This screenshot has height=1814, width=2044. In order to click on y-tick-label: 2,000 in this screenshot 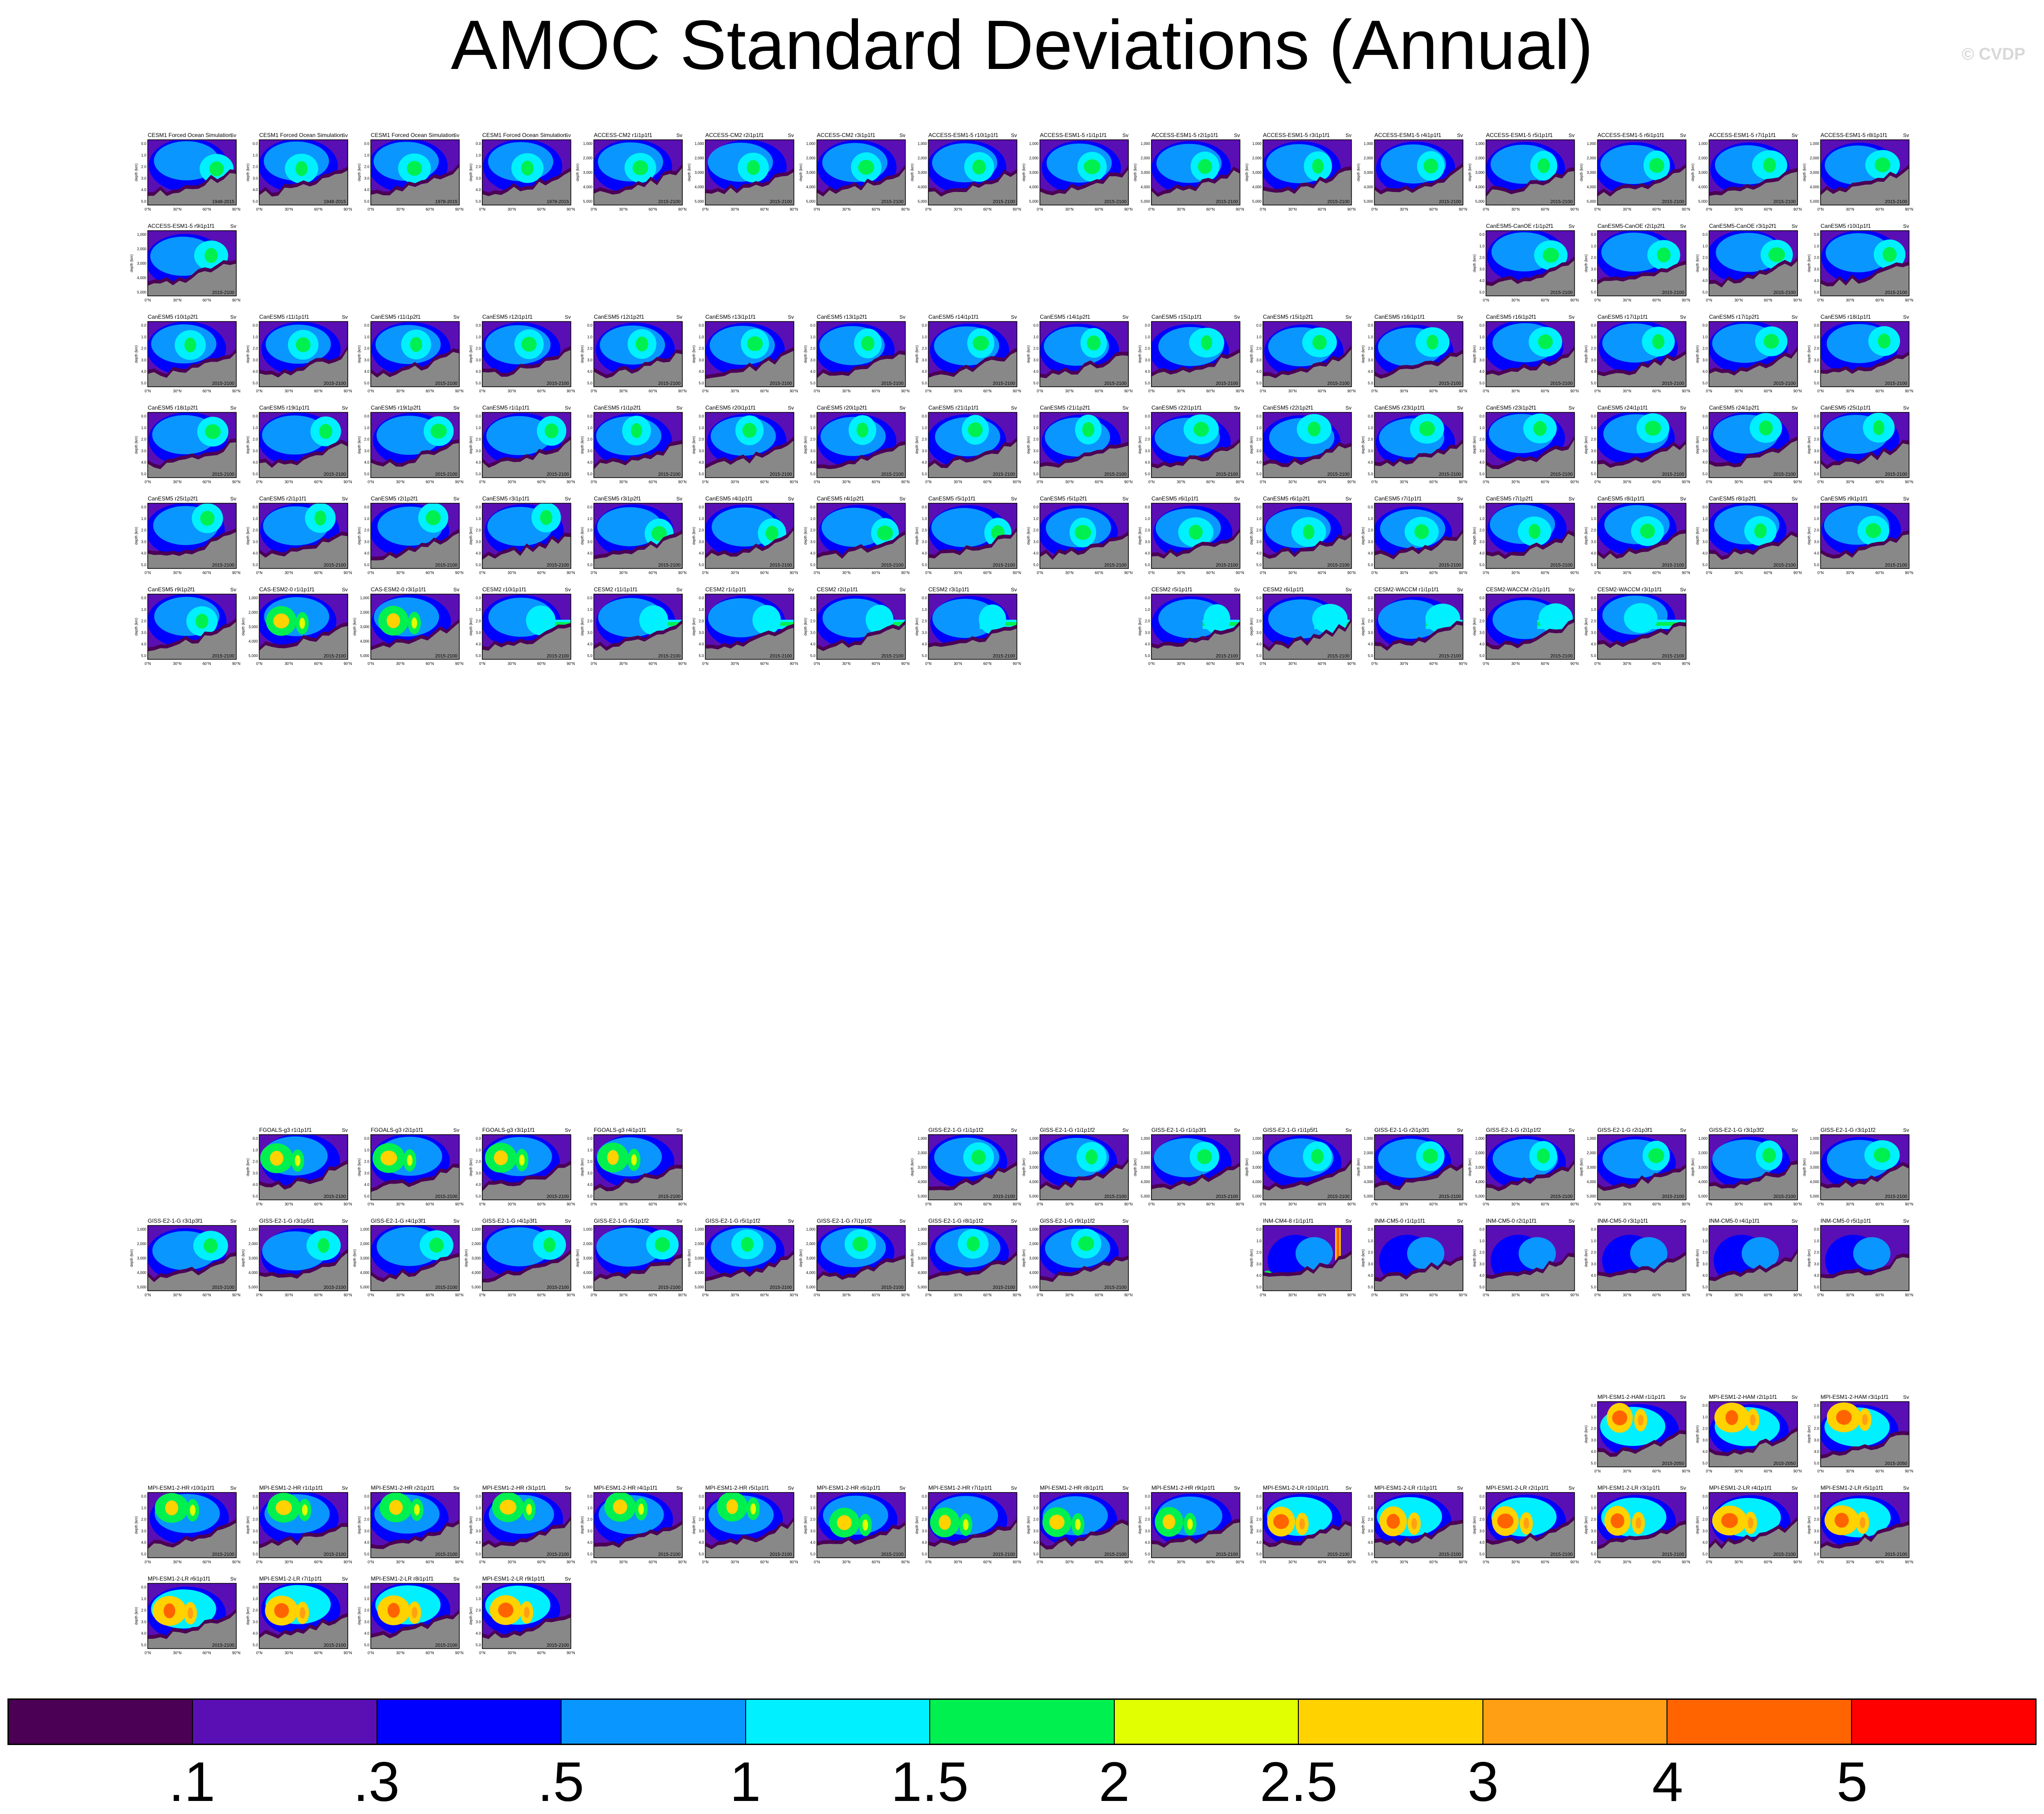, I will do `click(1592, 1153)`.